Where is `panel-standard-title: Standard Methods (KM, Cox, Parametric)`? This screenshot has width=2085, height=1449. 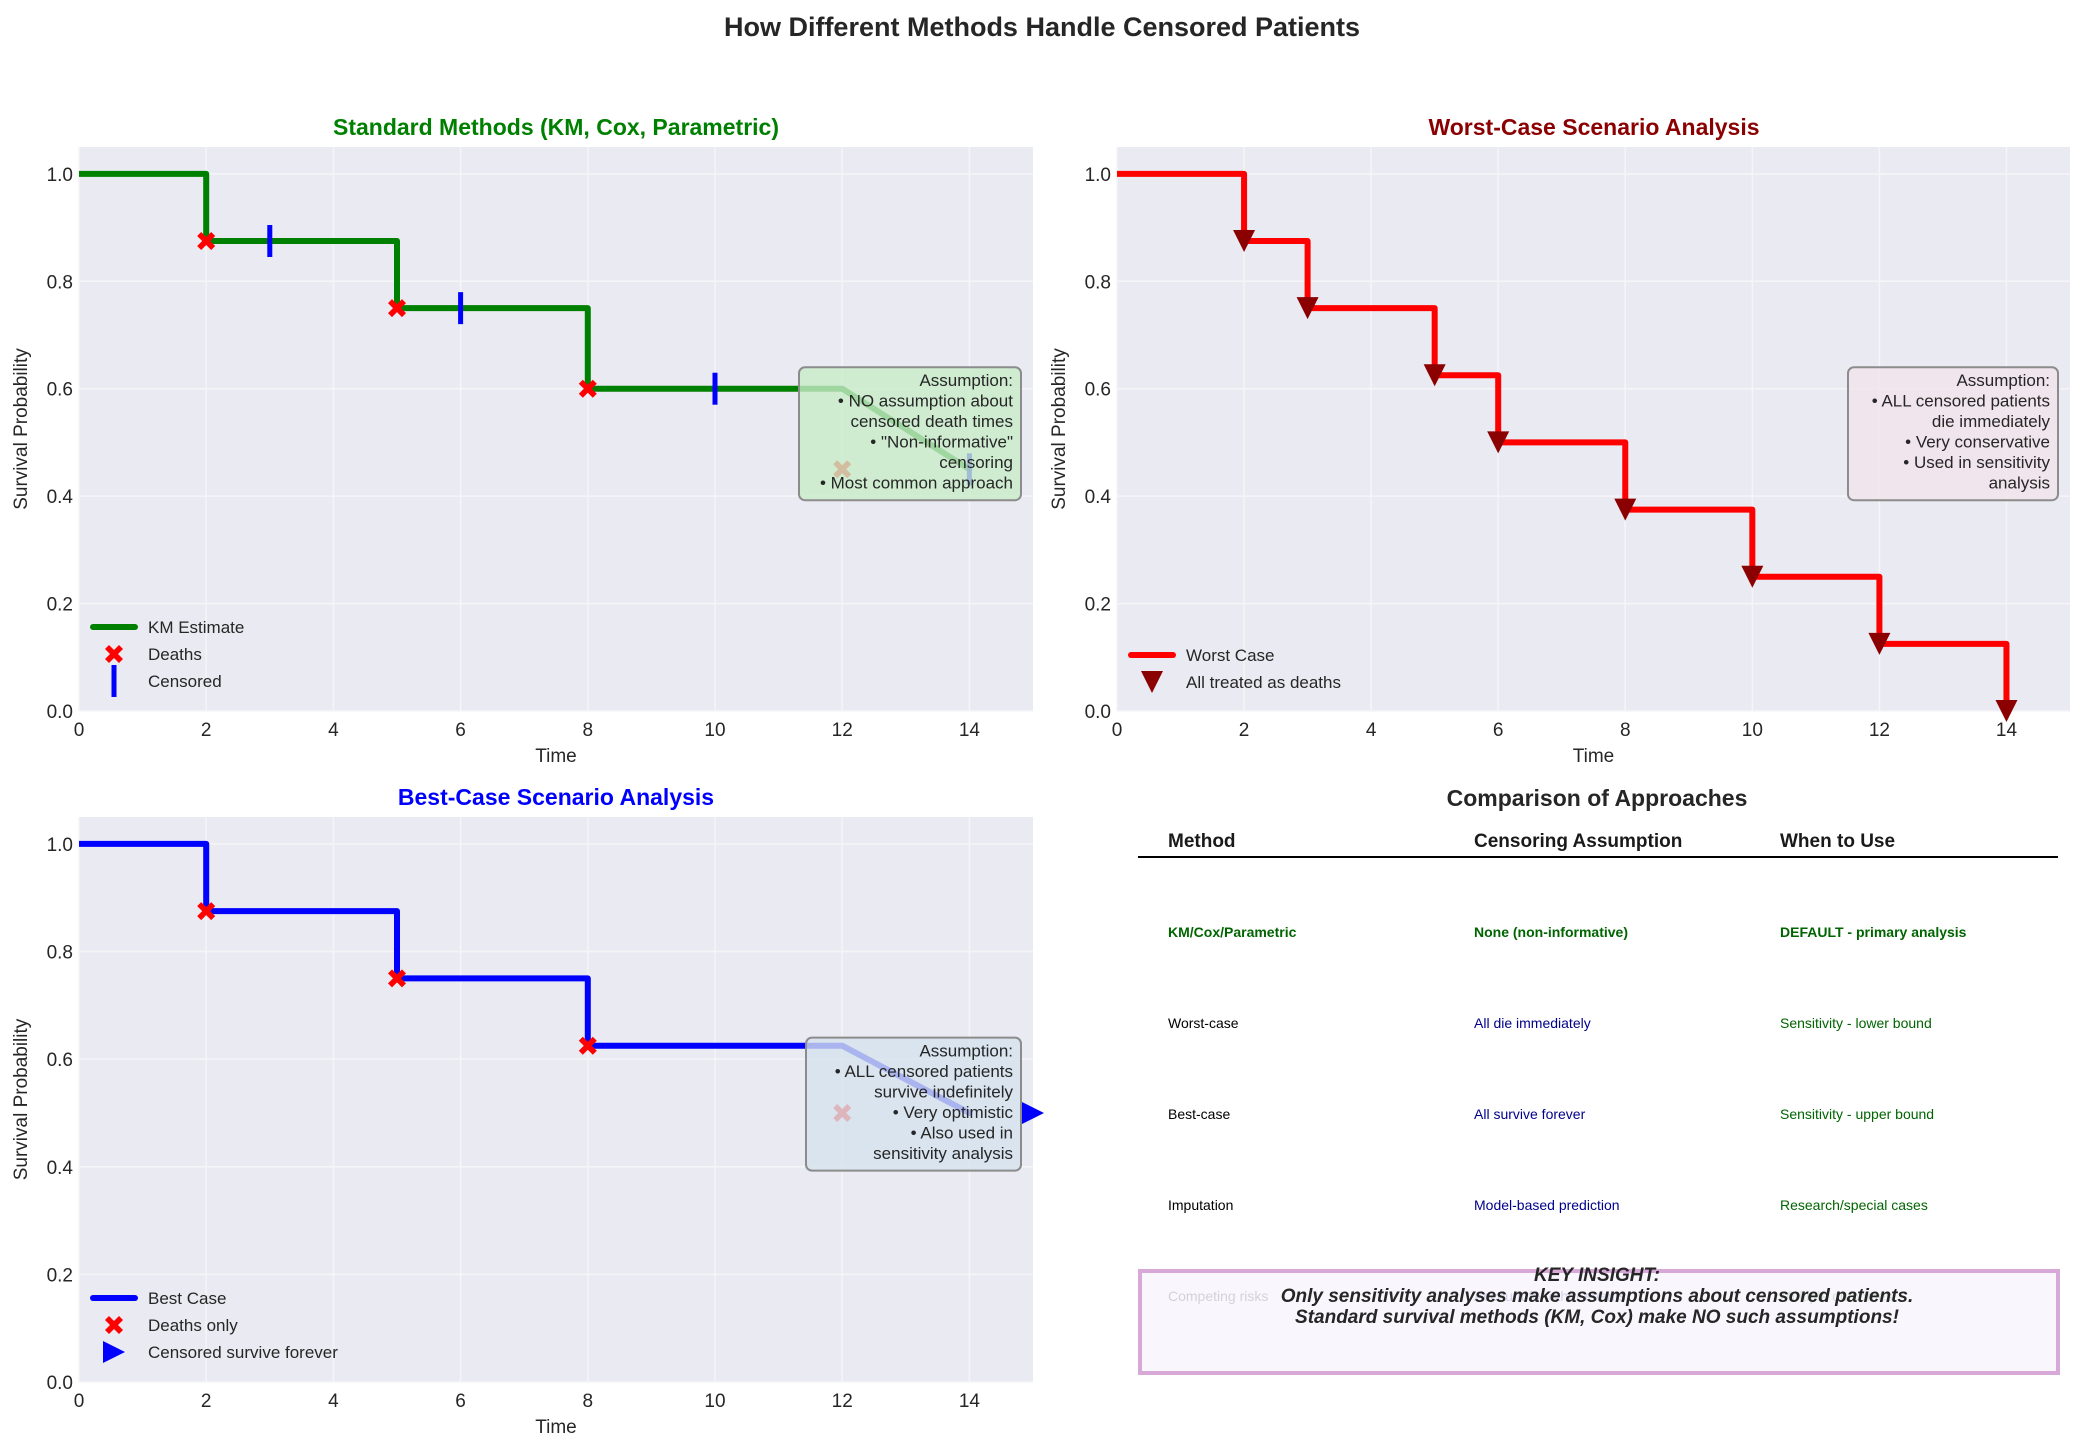
panel-standard-title: Standard Methods (KM, Cox, Parametric) is located at coordinates (556, 127).